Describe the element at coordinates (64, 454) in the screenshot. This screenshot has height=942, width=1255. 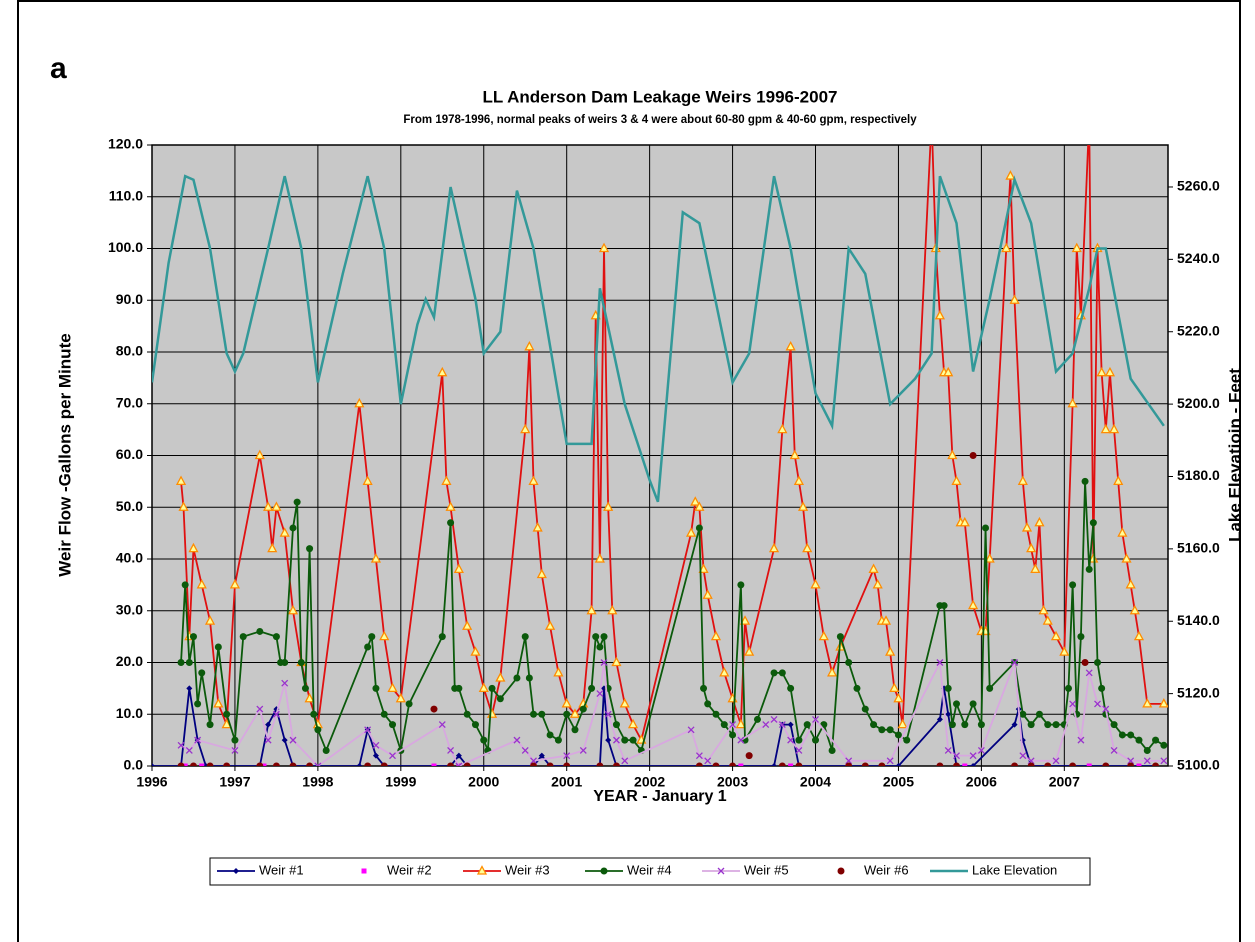
I see `y-axis-label: Weir Flow -Gallons per Minute` at that location.